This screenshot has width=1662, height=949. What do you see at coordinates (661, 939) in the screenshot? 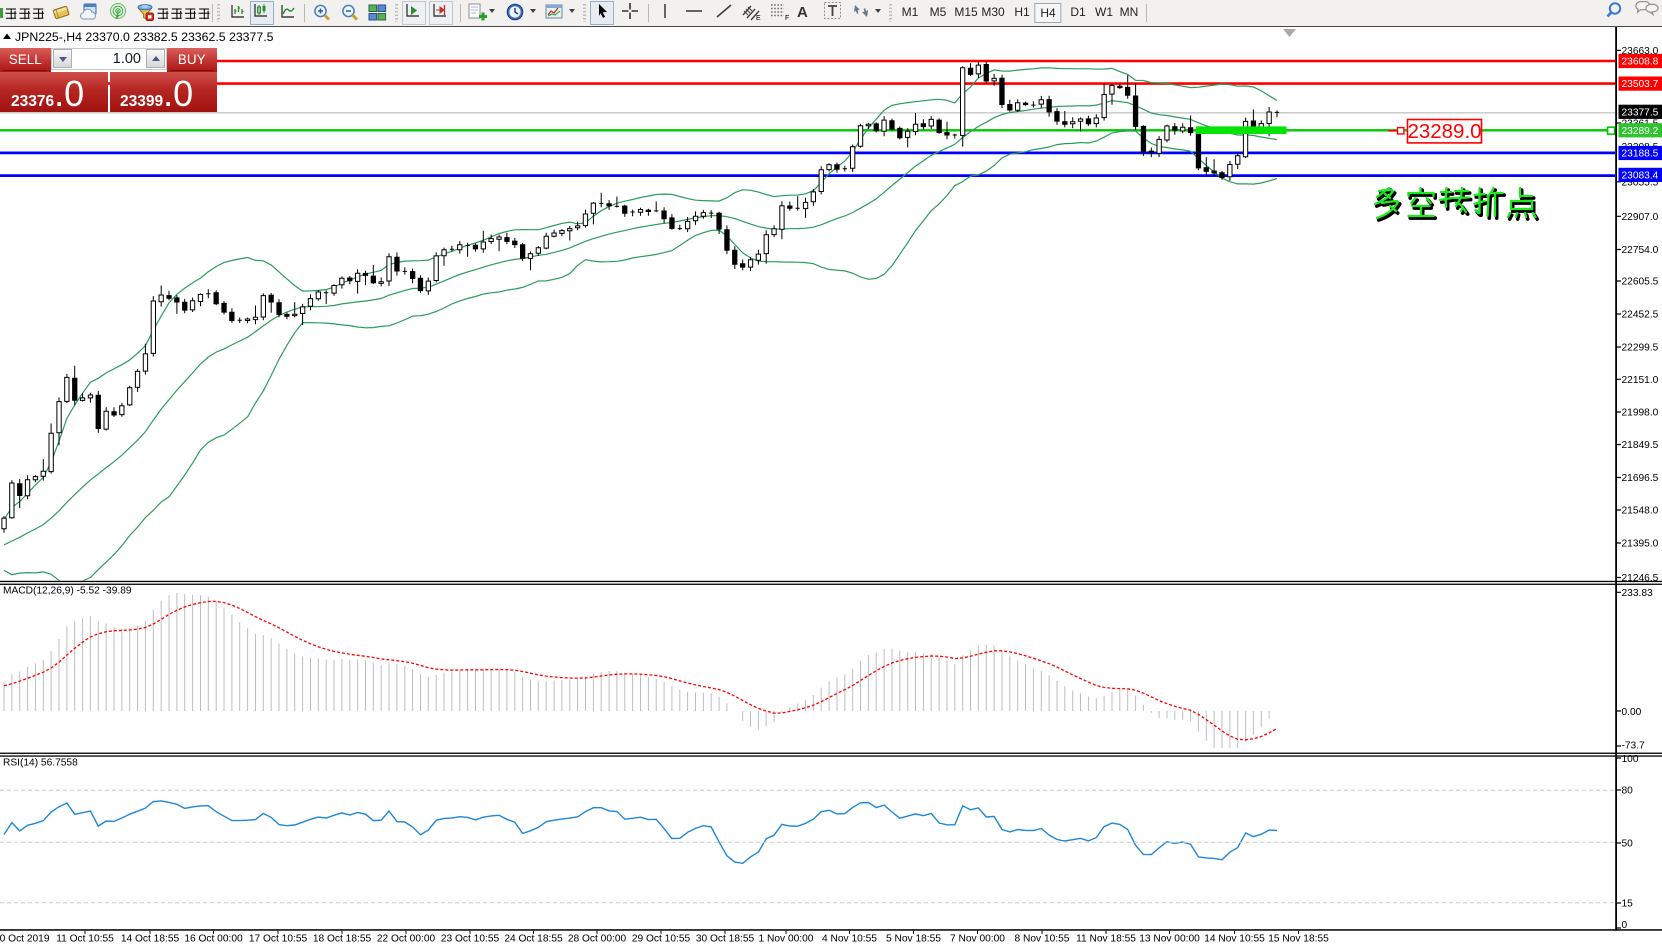
I see `svg-text: 29 Oct 10:55` at bounding box center [661, 939].